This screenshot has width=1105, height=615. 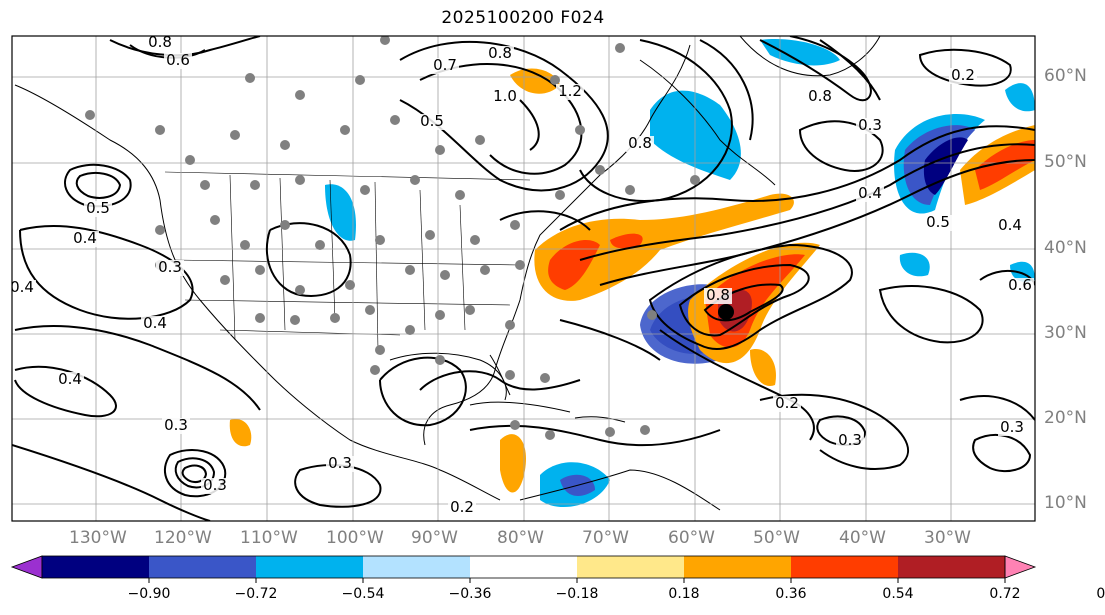 I want to click on colorbar-extend-max, so click(x=1020, y=567).